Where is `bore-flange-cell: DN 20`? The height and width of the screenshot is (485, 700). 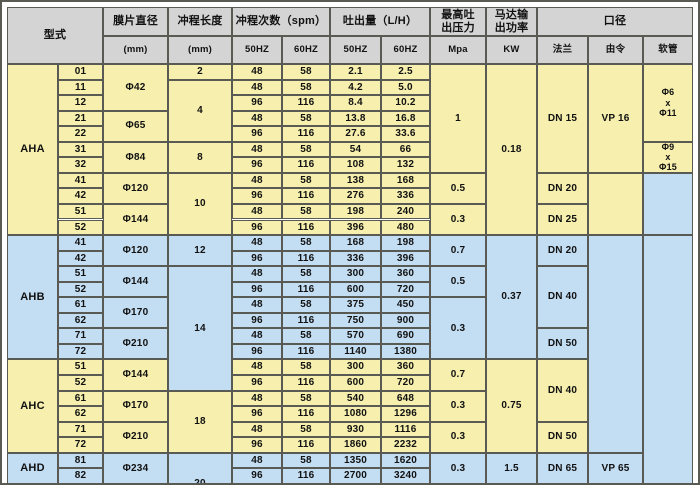
bore-flange-cell: DN 20 is located at coordinates (562, 188).